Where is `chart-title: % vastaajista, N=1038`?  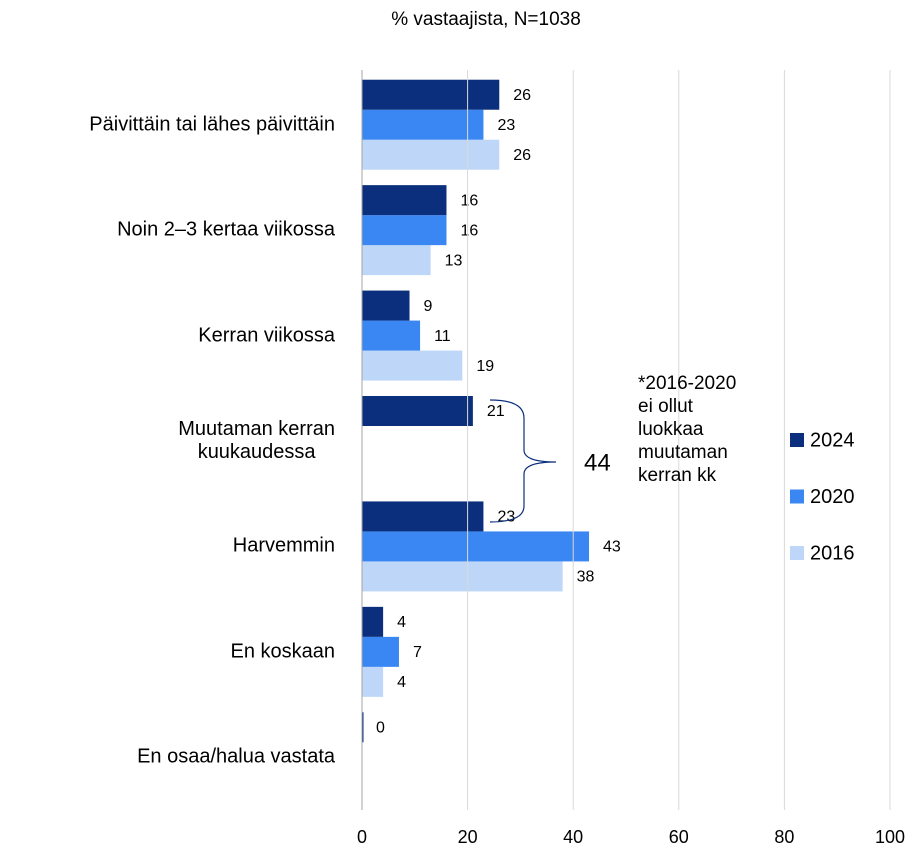 chart-title: % vastaajista, N=1038 is located at coordinates (486, 19).